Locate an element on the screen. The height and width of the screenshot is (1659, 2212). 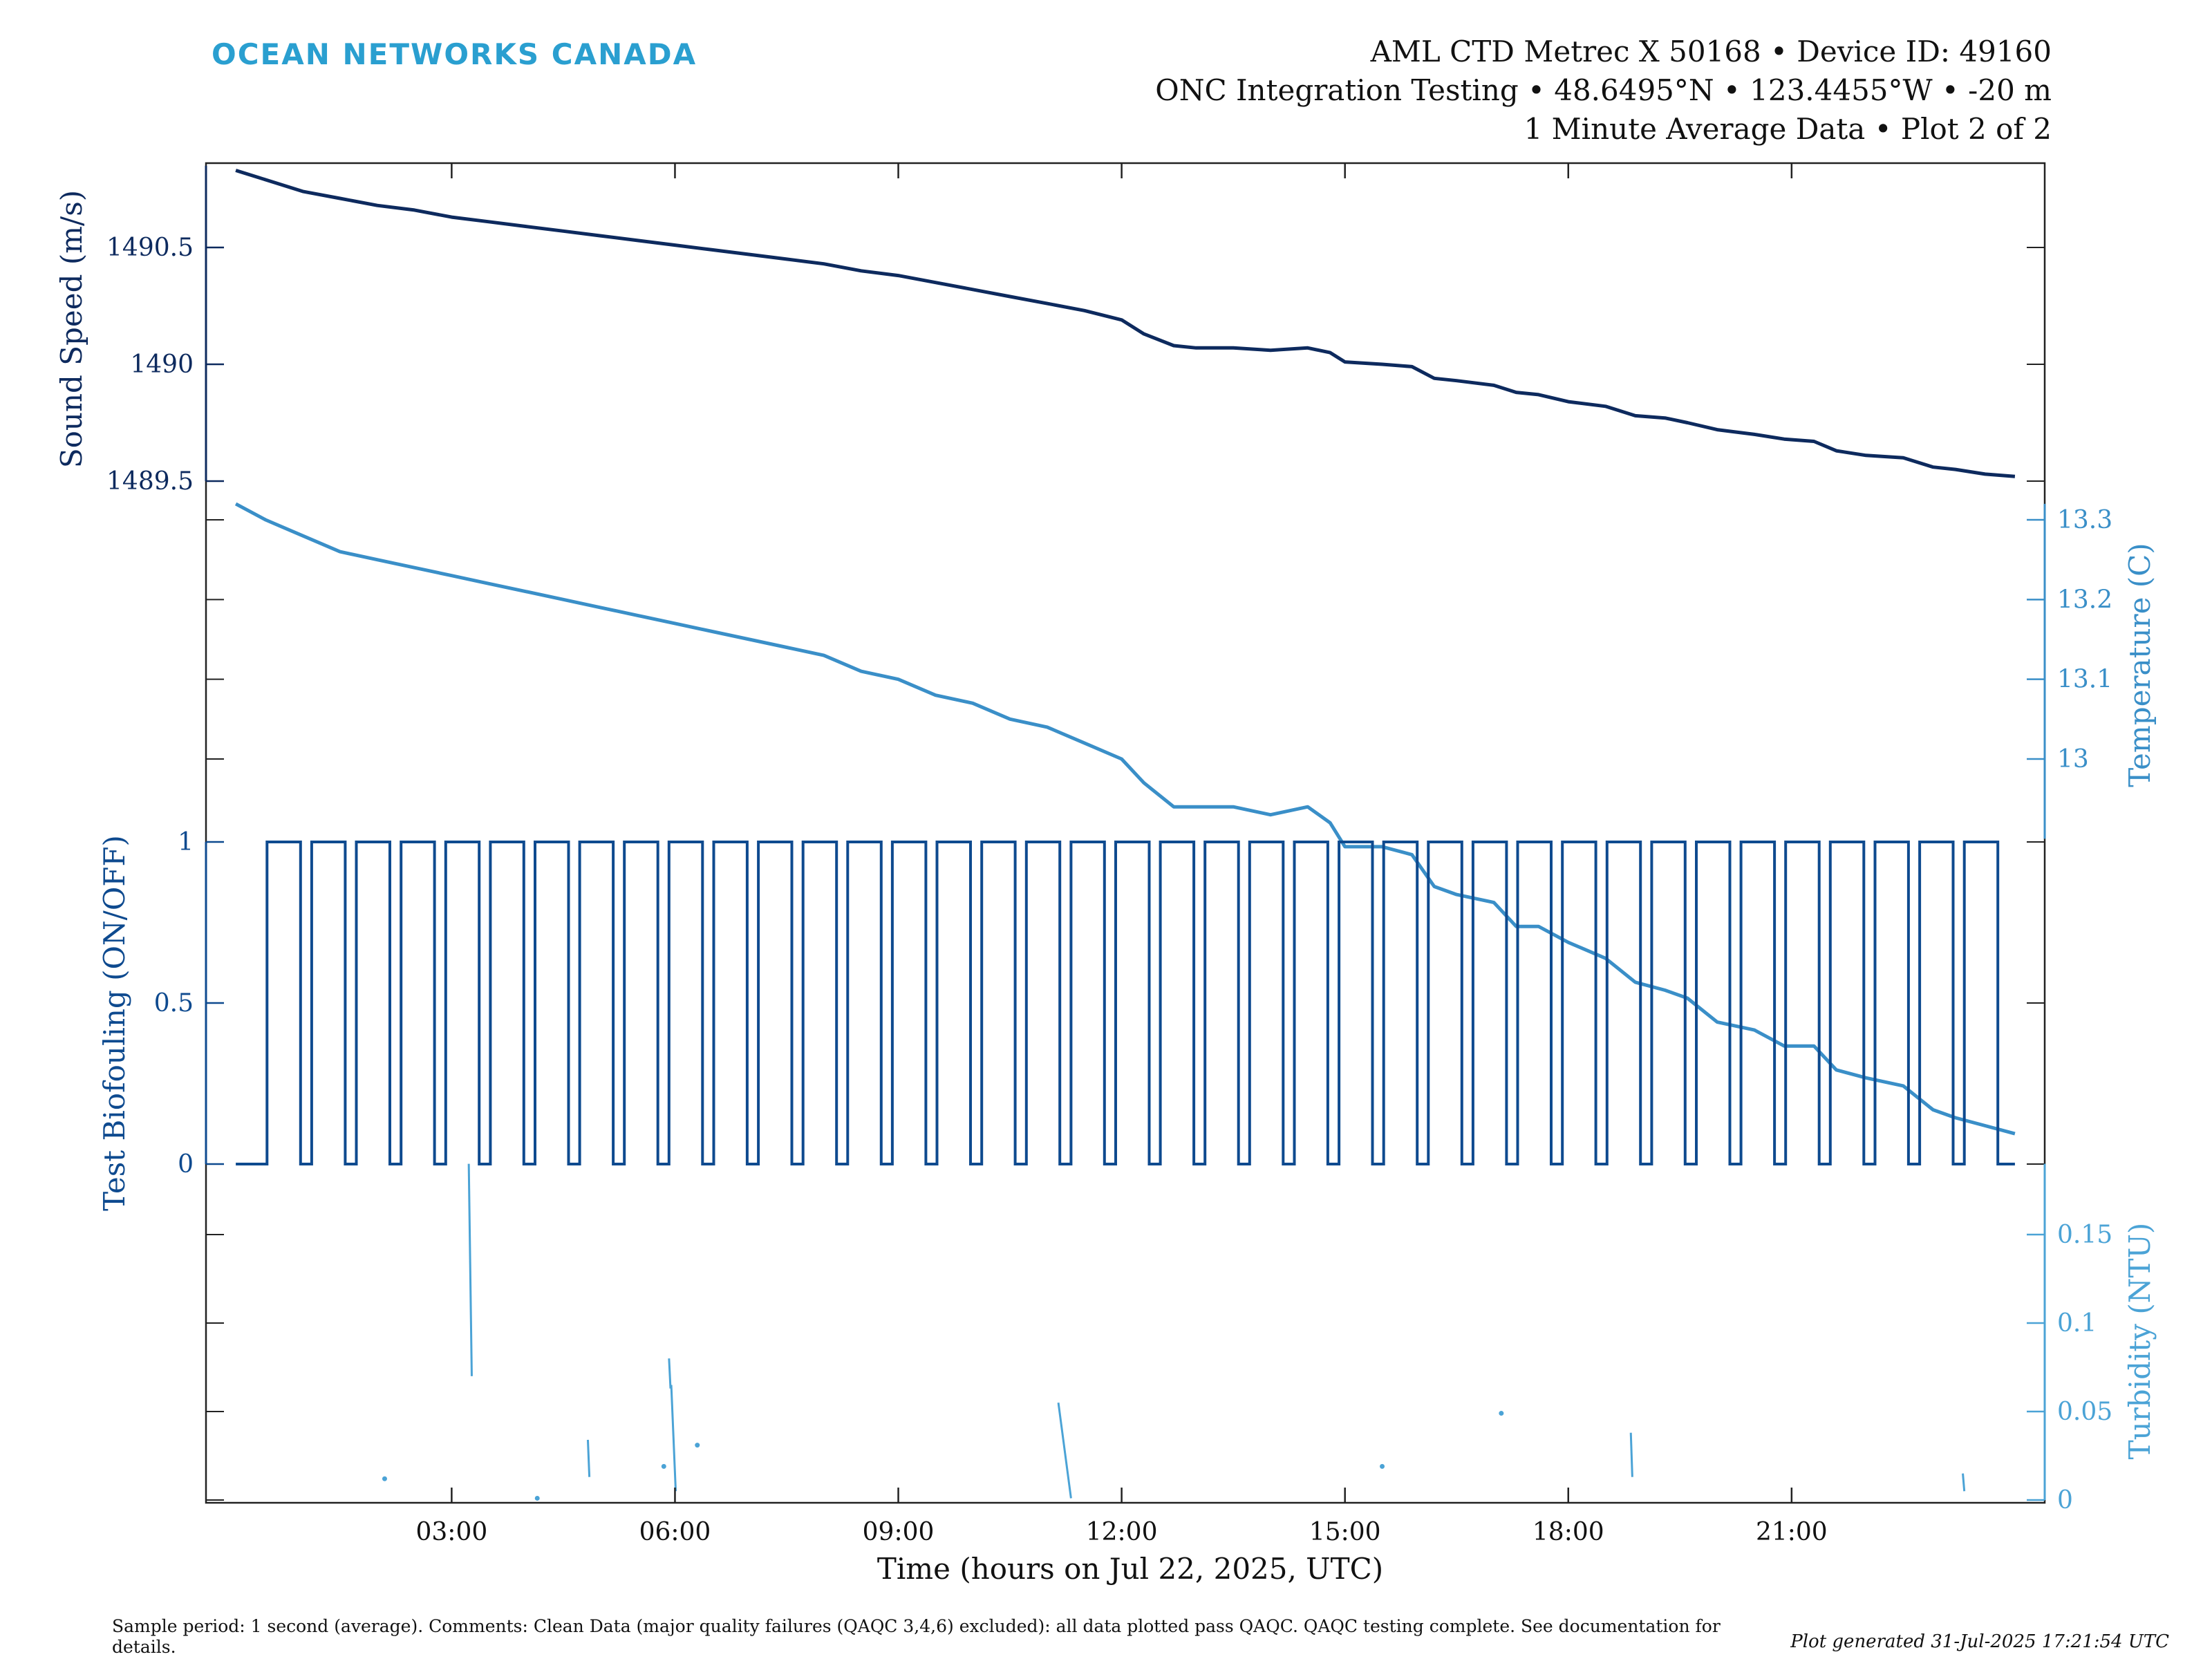
y-axis-label: Turbidity (NTU) is located at coordinates (2140, 1342).